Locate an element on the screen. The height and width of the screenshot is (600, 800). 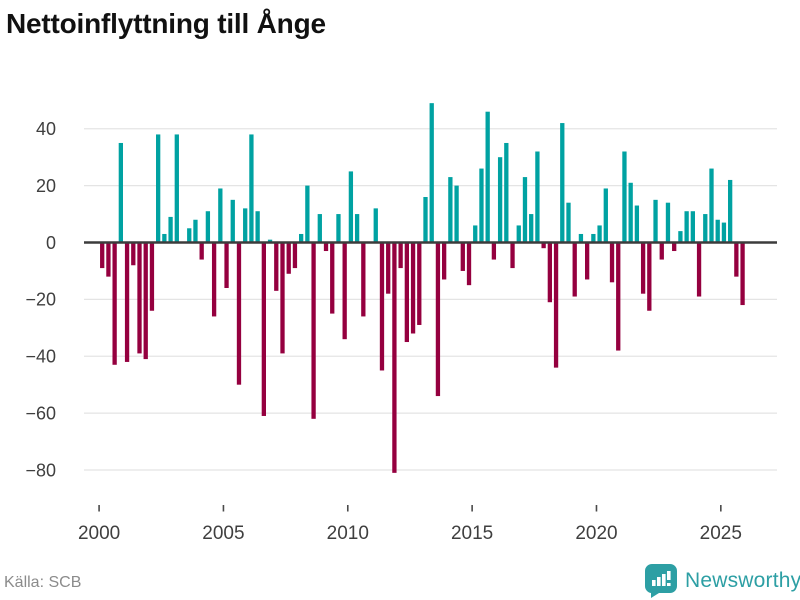
chart-title: Nettoinflyttning till Ånge is located at coordinates (166, 23).